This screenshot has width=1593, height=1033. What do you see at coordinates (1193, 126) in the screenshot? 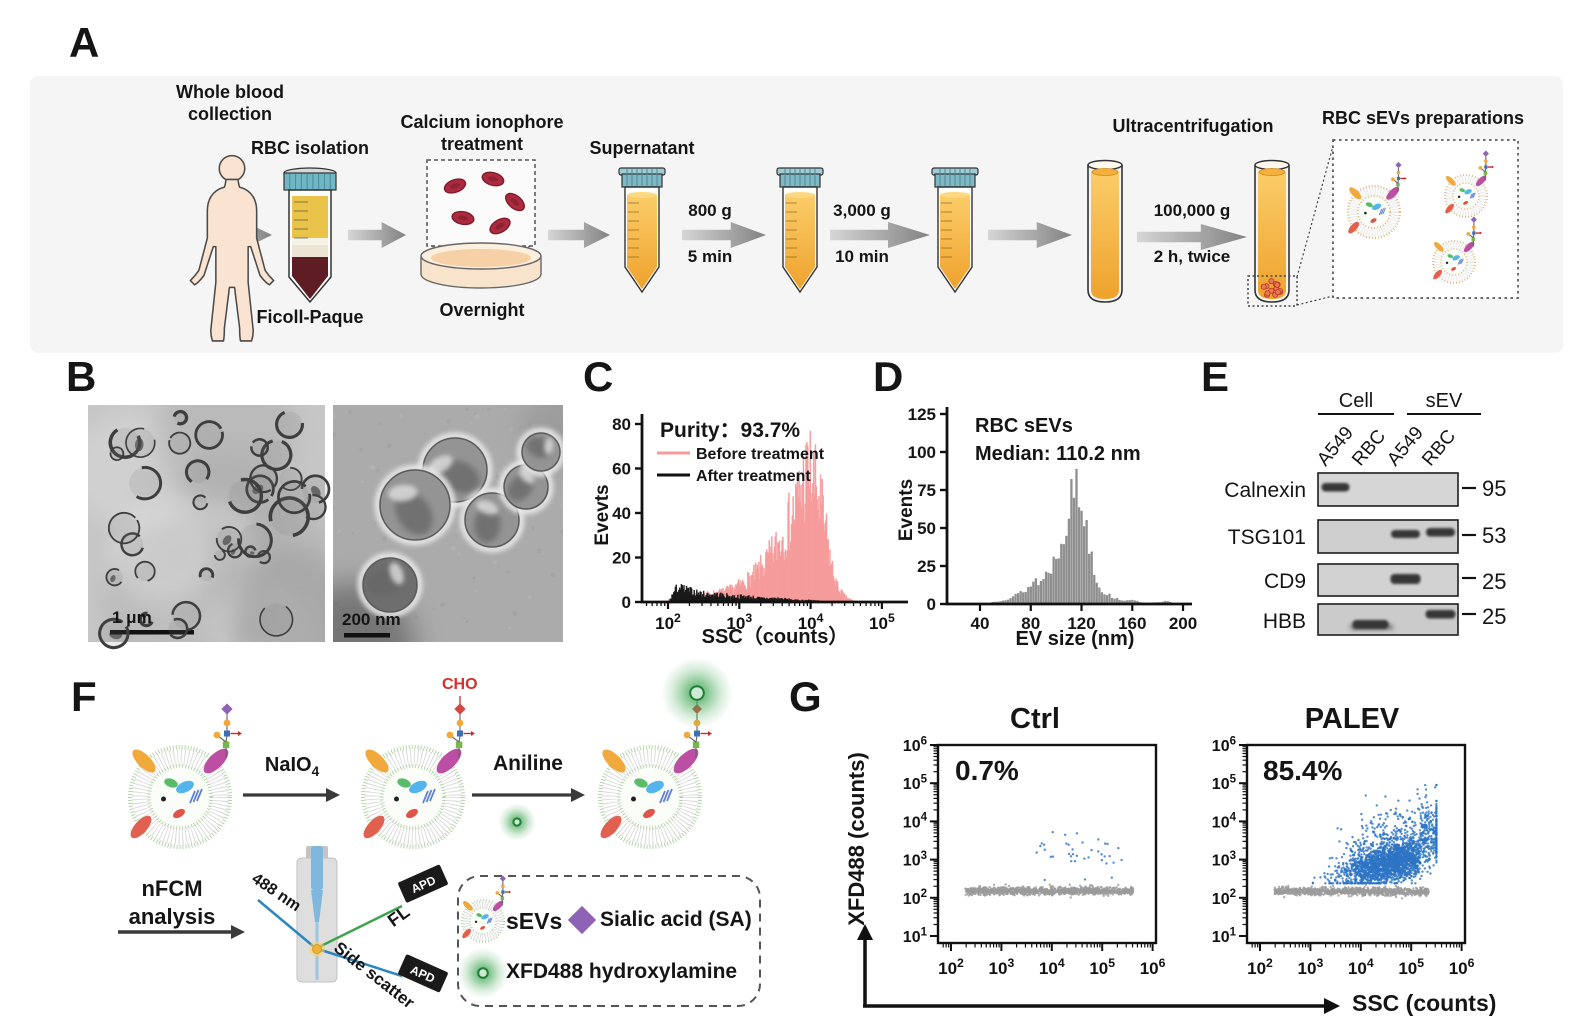
I see `ultracentrifugation-title: Ultracentrifugation` at bounding box center [1193, 126].